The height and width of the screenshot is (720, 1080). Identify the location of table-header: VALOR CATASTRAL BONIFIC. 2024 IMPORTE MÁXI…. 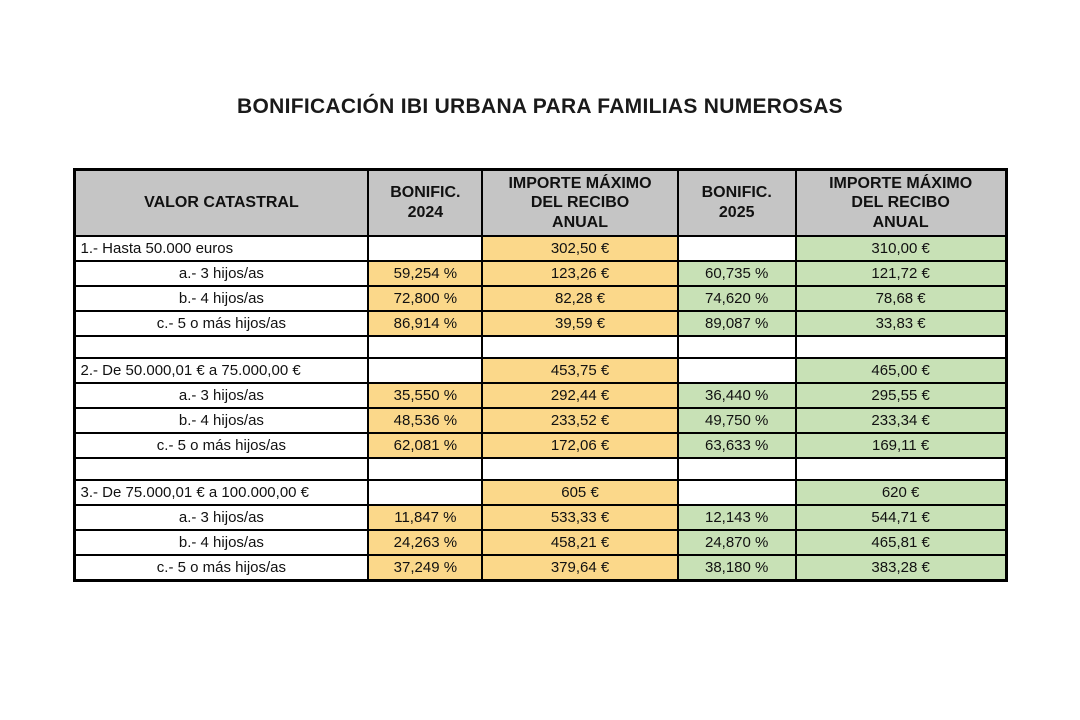
(540, 202).